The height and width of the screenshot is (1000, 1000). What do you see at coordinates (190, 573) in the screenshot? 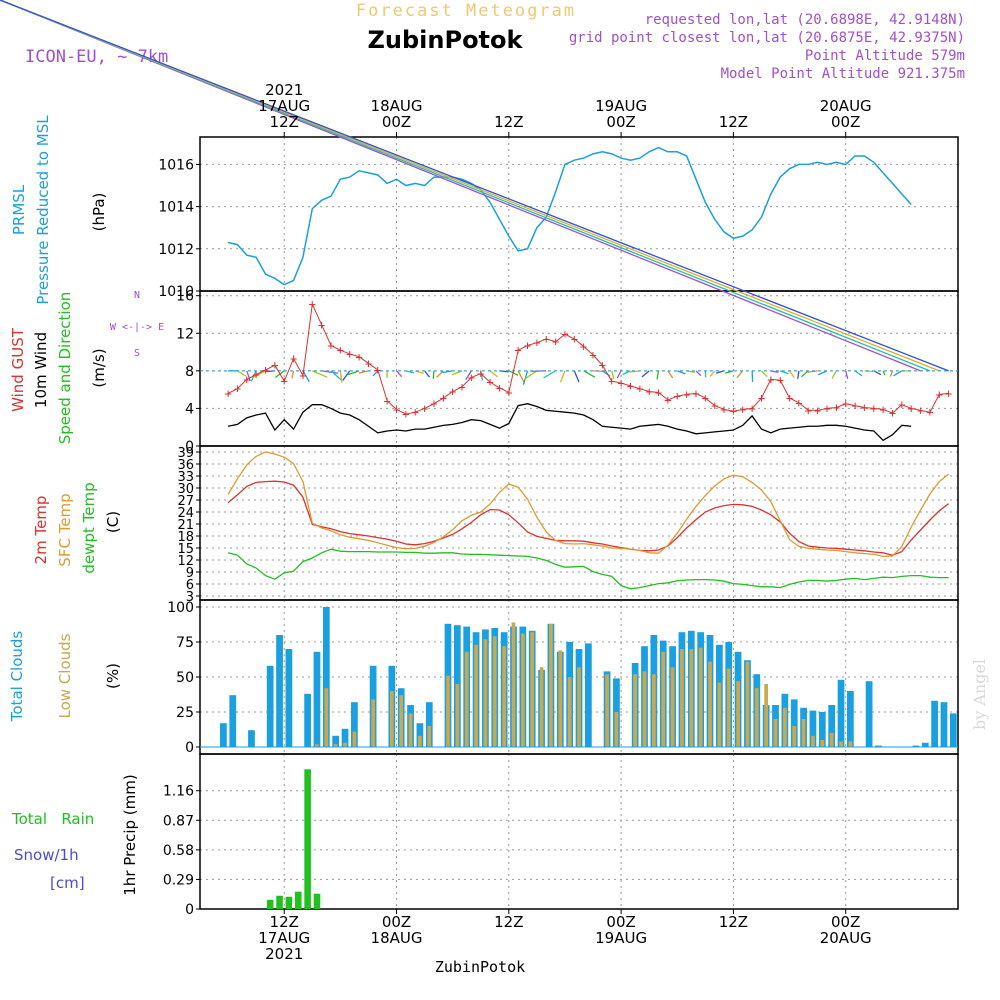
I see `y-tick-label: 9` at bounding box center [190, 573].